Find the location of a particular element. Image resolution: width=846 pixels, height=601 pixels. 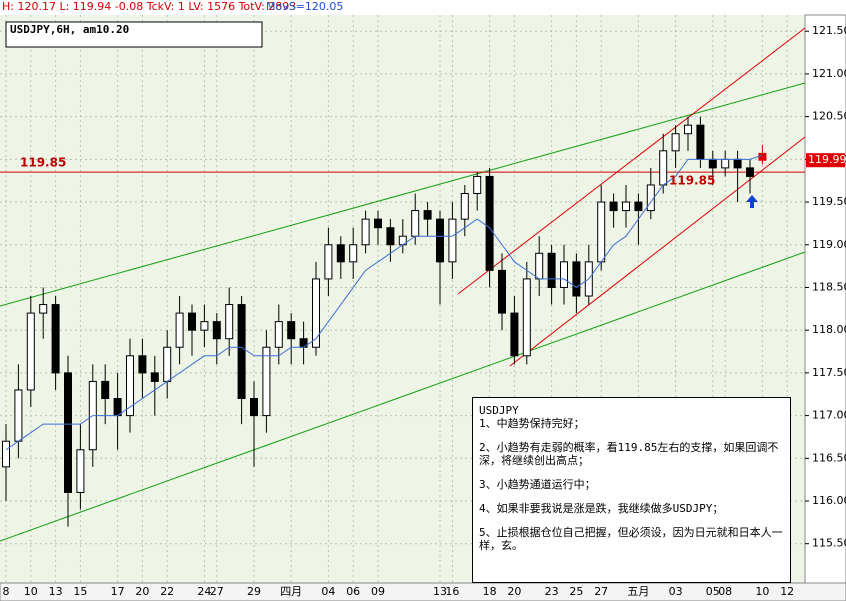

x-tick-label: 15 is located at coordinates (80, 591).